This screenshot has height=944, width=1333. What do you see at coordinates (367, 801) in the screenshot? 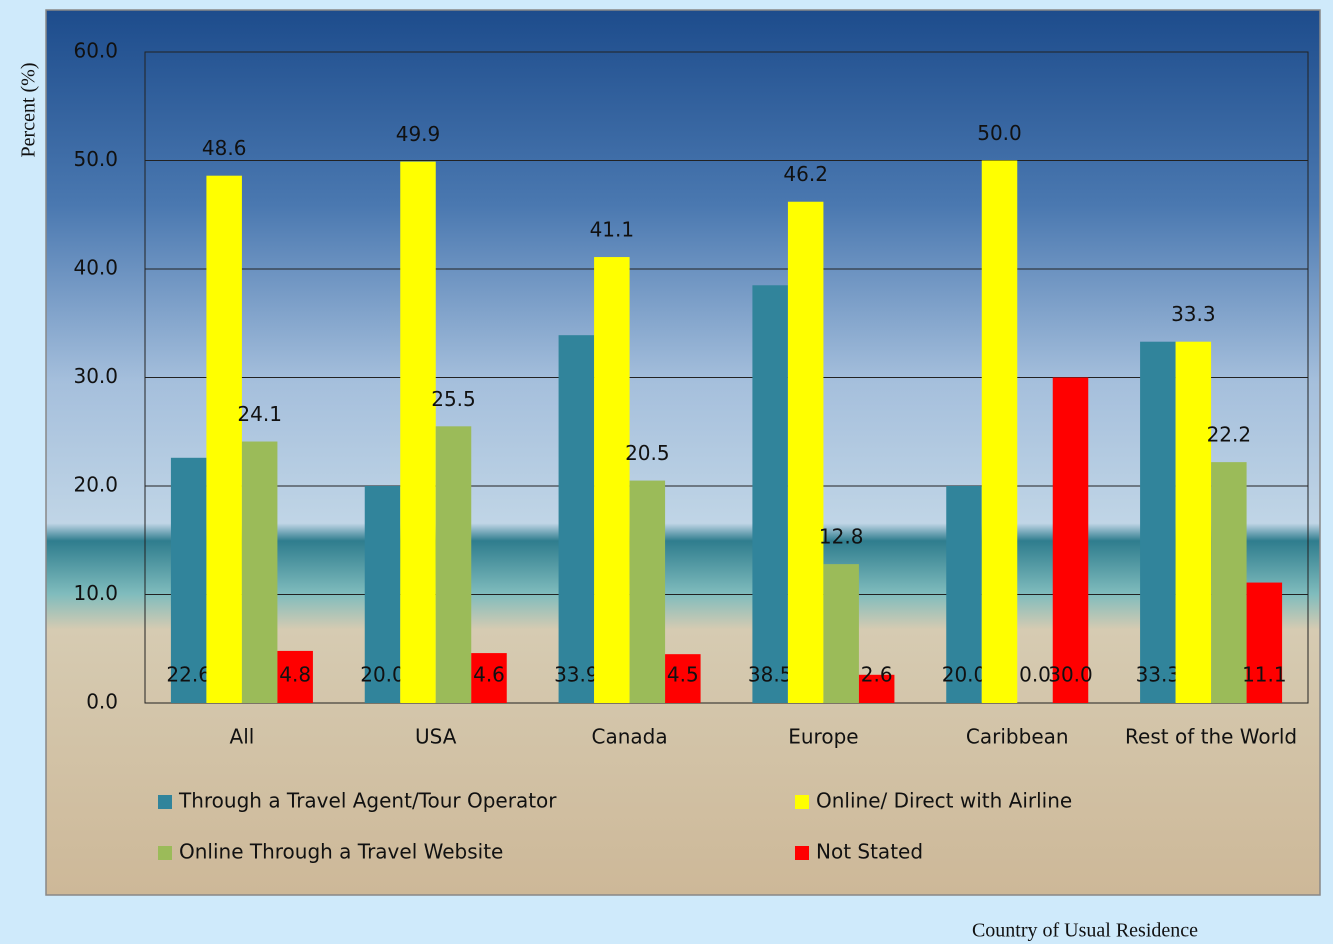
I see `legend-label: Through a Travel Agent/Tour Operator` at bounding box center [367, 801].